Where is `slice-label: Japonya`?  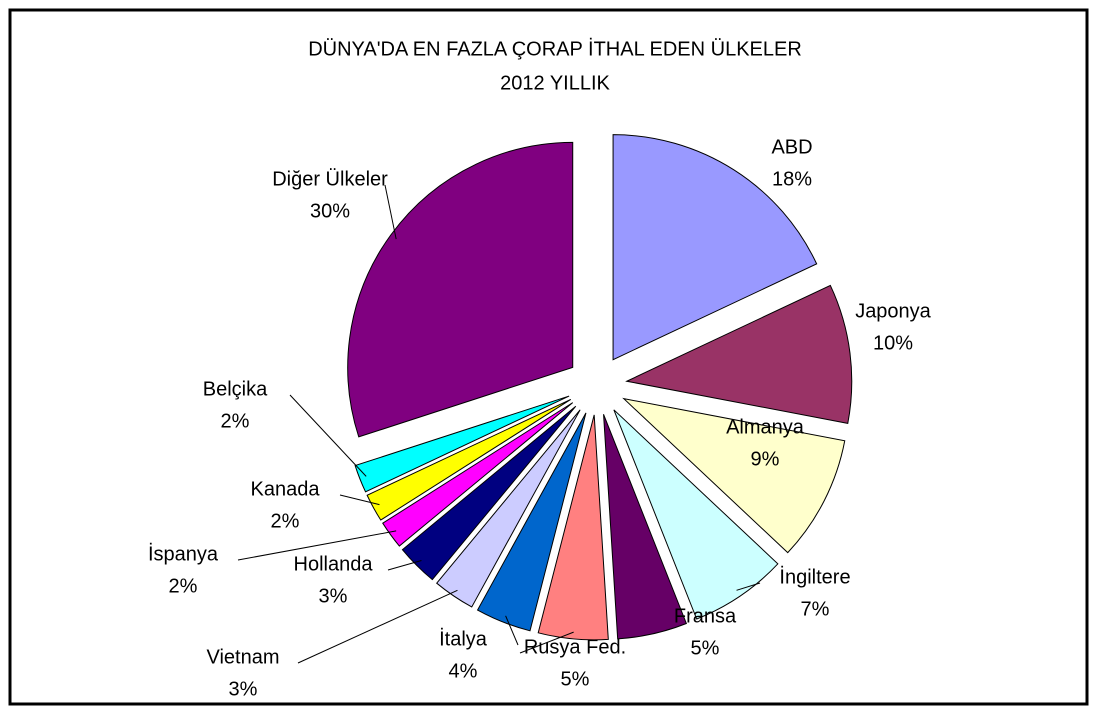 slice-label: Japonya is located at coordinates (893, 311).